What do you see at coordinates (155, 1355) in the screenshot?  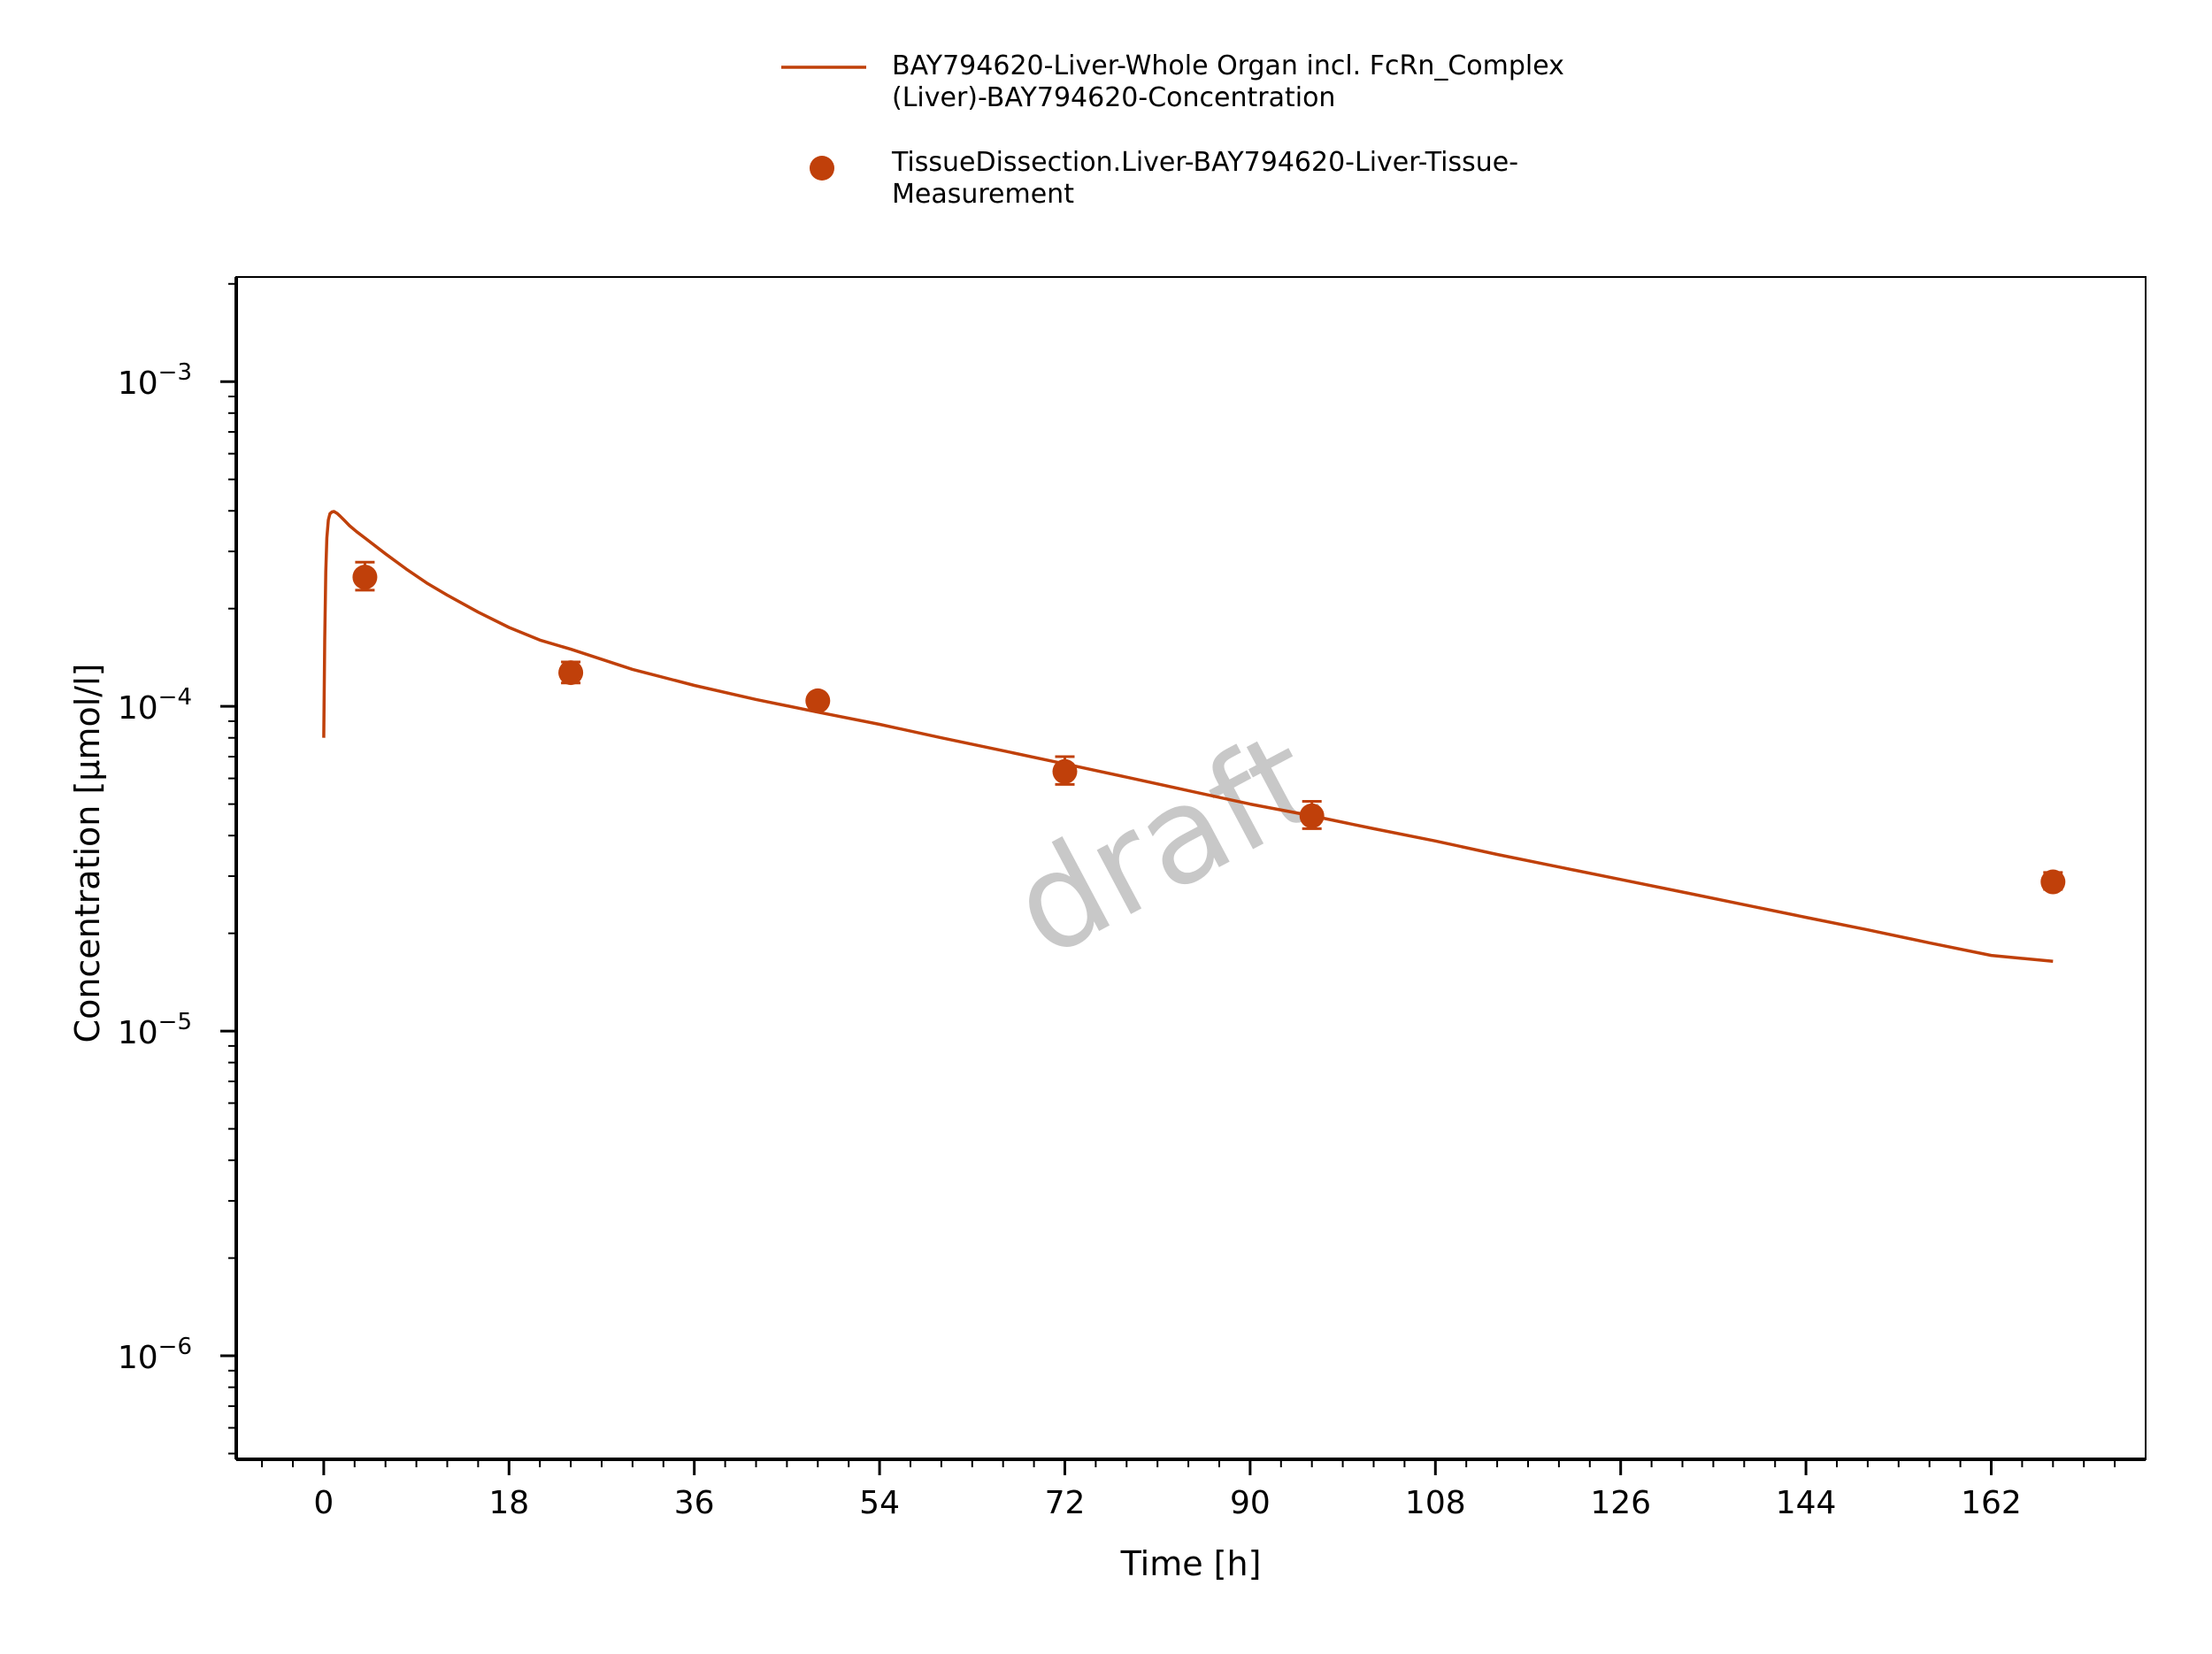 I see `y-tick-label: 10⁻⁶` at bounding box center [155, 1355].